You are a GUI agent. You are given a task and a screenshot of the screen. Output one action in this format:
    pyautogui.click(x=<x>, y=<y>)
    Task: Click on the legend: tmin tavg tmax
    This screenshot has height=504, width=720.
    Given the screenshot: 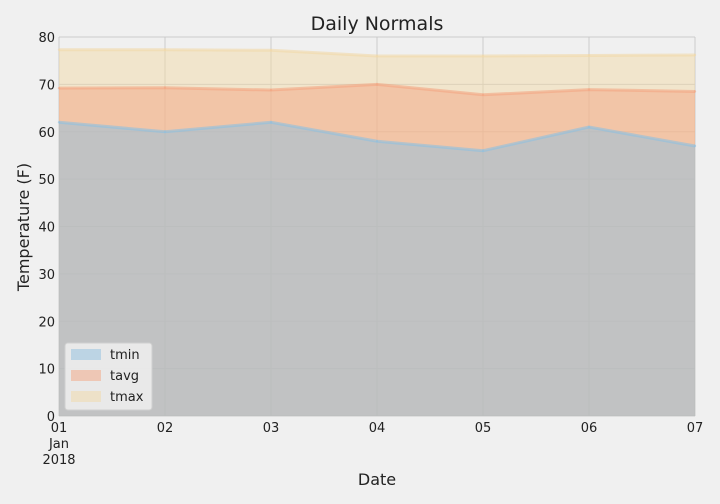 What is the action you would take?
    pyautogui.click(x=108, y=376)
    